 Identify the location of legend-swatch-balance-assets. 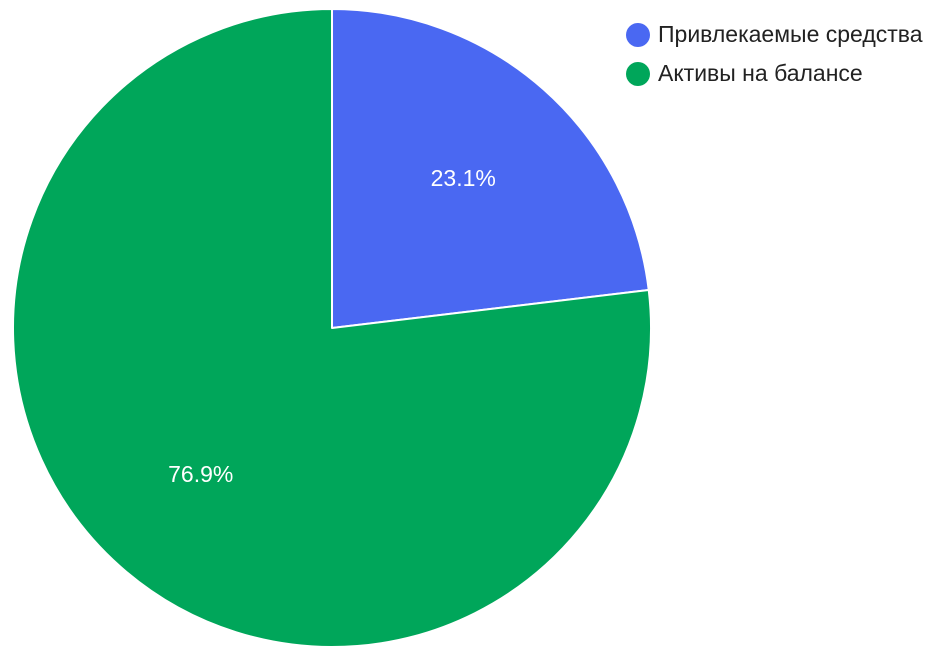
(638, 74).